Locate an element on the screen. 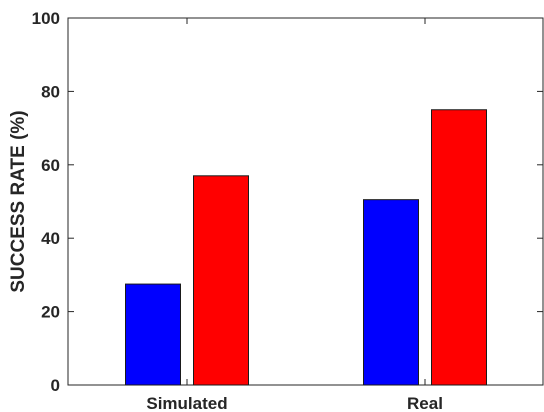 The width and height of the screenshot is (544, 412). y-tick-label: 60 is located at coordinates (50, 165).